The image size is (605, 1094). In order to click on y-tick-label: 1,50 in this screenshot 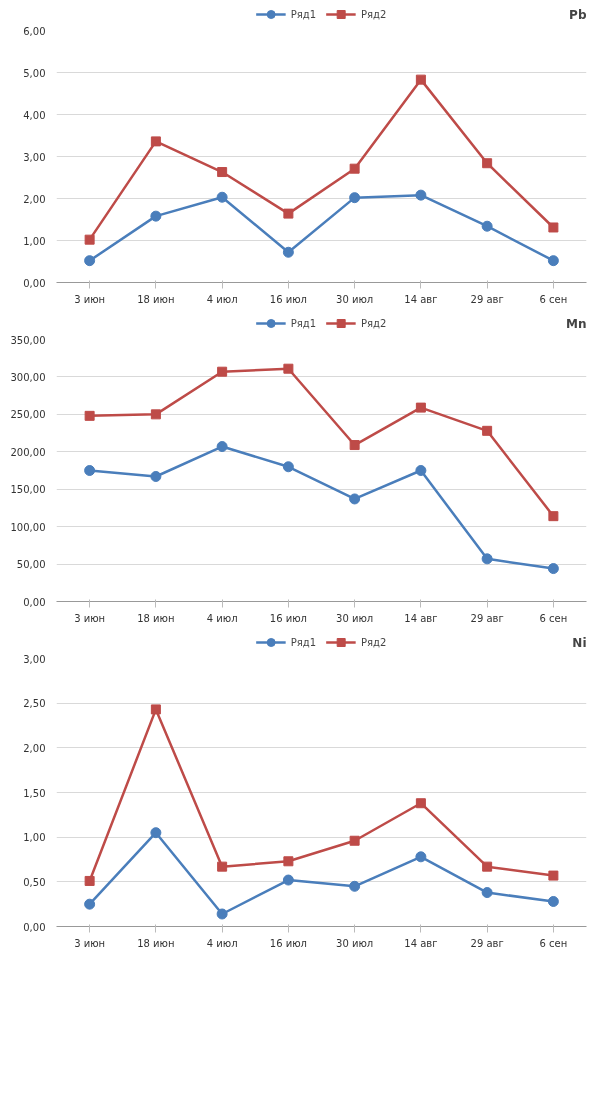, I will do `click(34, 793)`.